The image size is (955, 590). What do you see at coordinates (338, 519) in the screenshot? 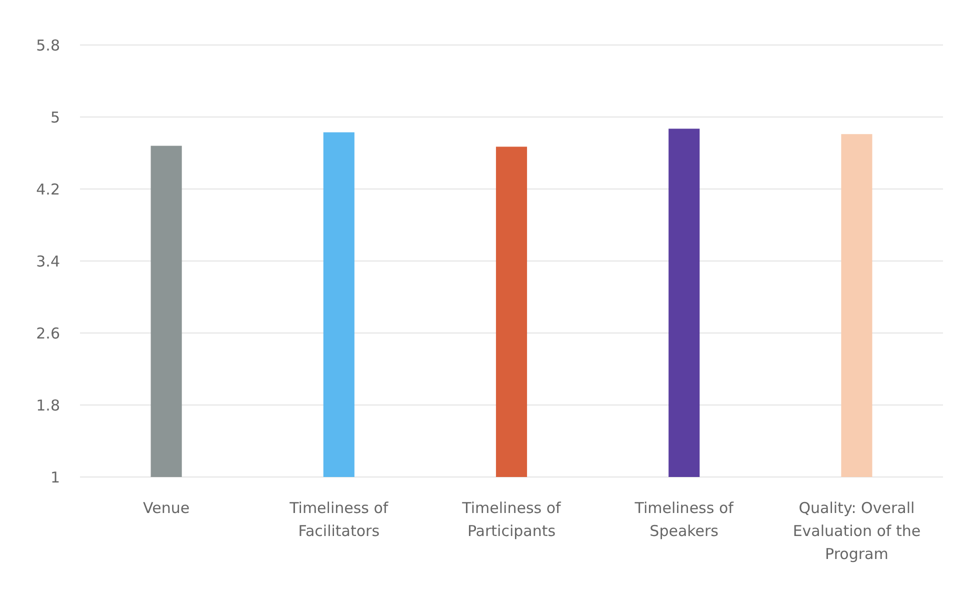
I see `x-tick-label: Timeliness of Facilitators` at bounding box center [338, 519].